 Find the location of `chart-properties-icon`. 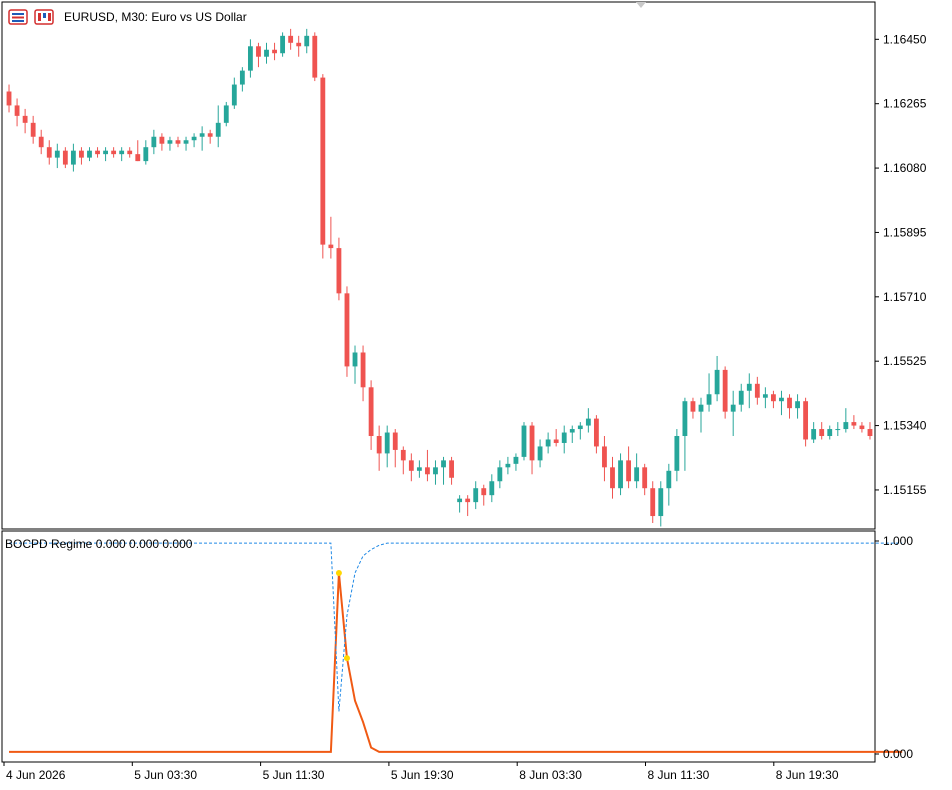

chart-properties-icon is located at coordinates (44, 17).